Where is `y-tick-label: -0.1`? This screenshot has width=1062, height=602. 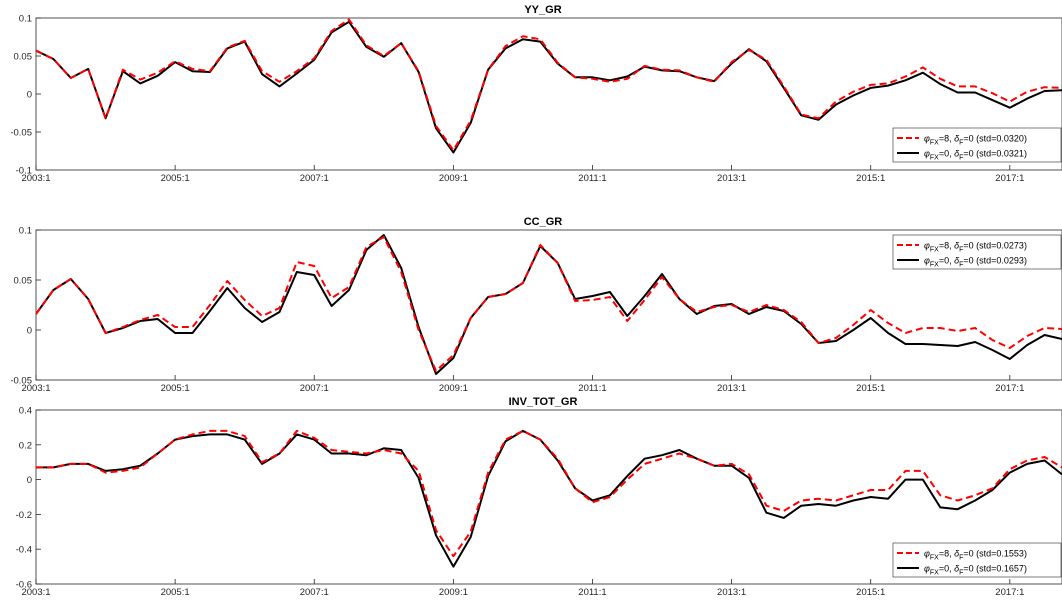
y-tick-label: -0.1 is located at coordinates (24, 171).